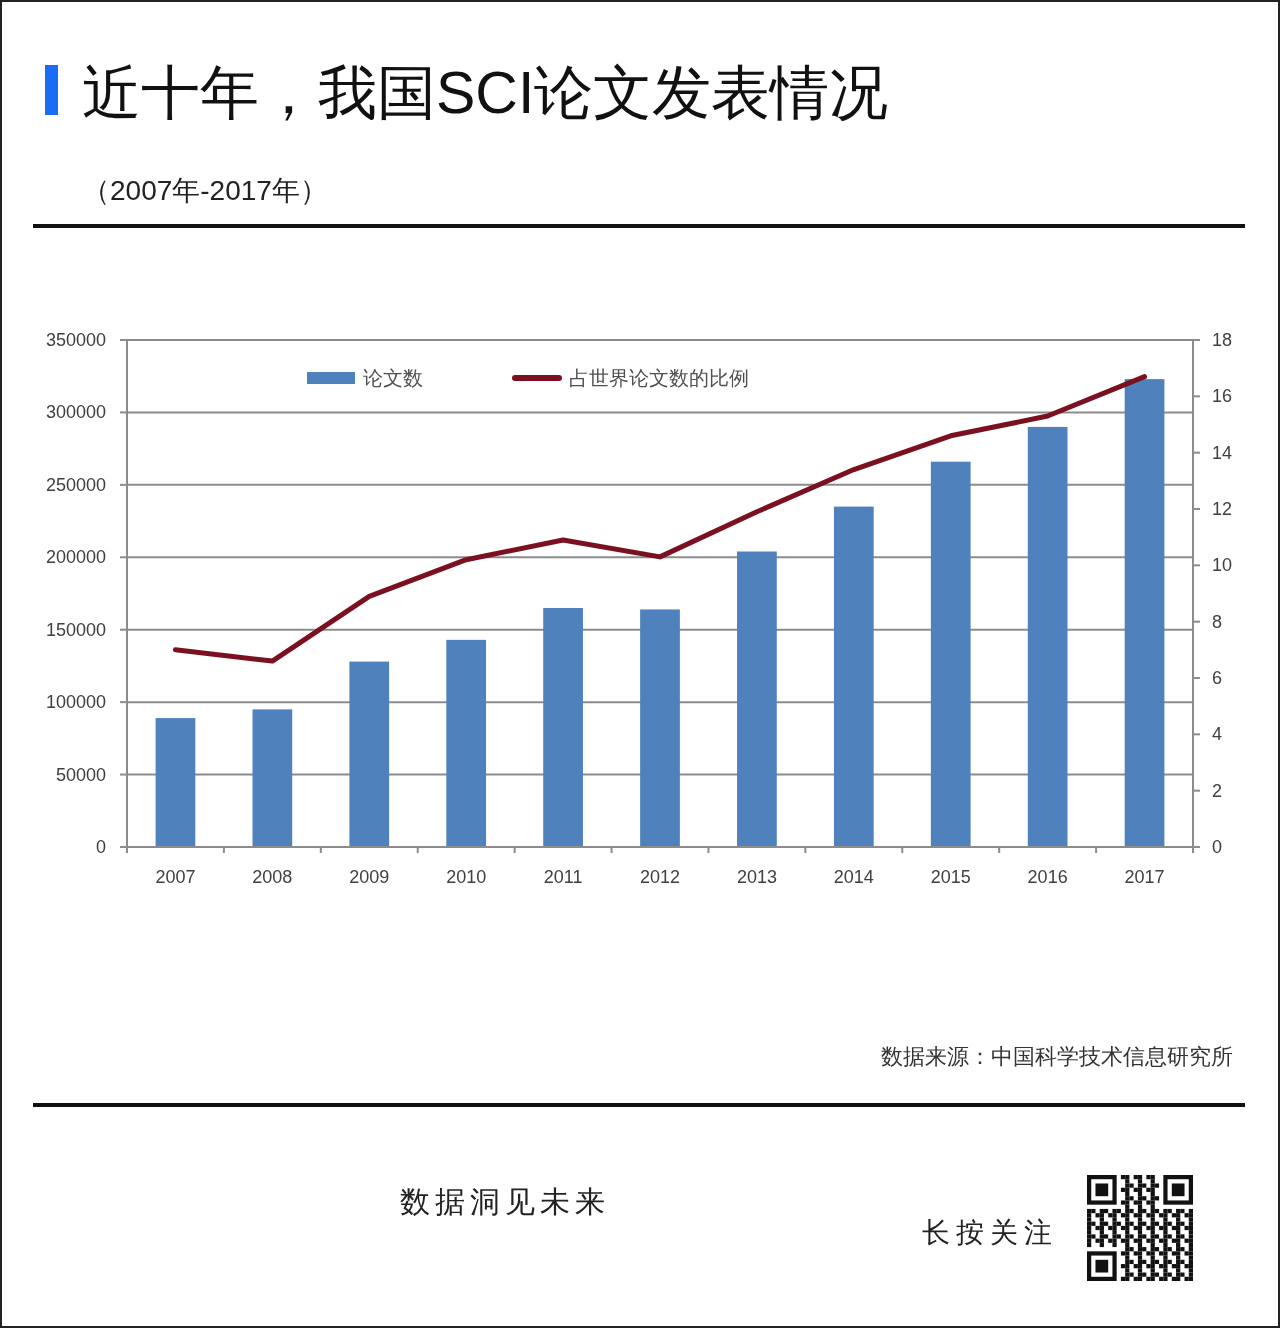  What do you see at coordinates (1057, 1056) in the screenshot?
I see `source-note: 数据来源：中国科学技术信息研究所` at bounding box center [1057, 1056].